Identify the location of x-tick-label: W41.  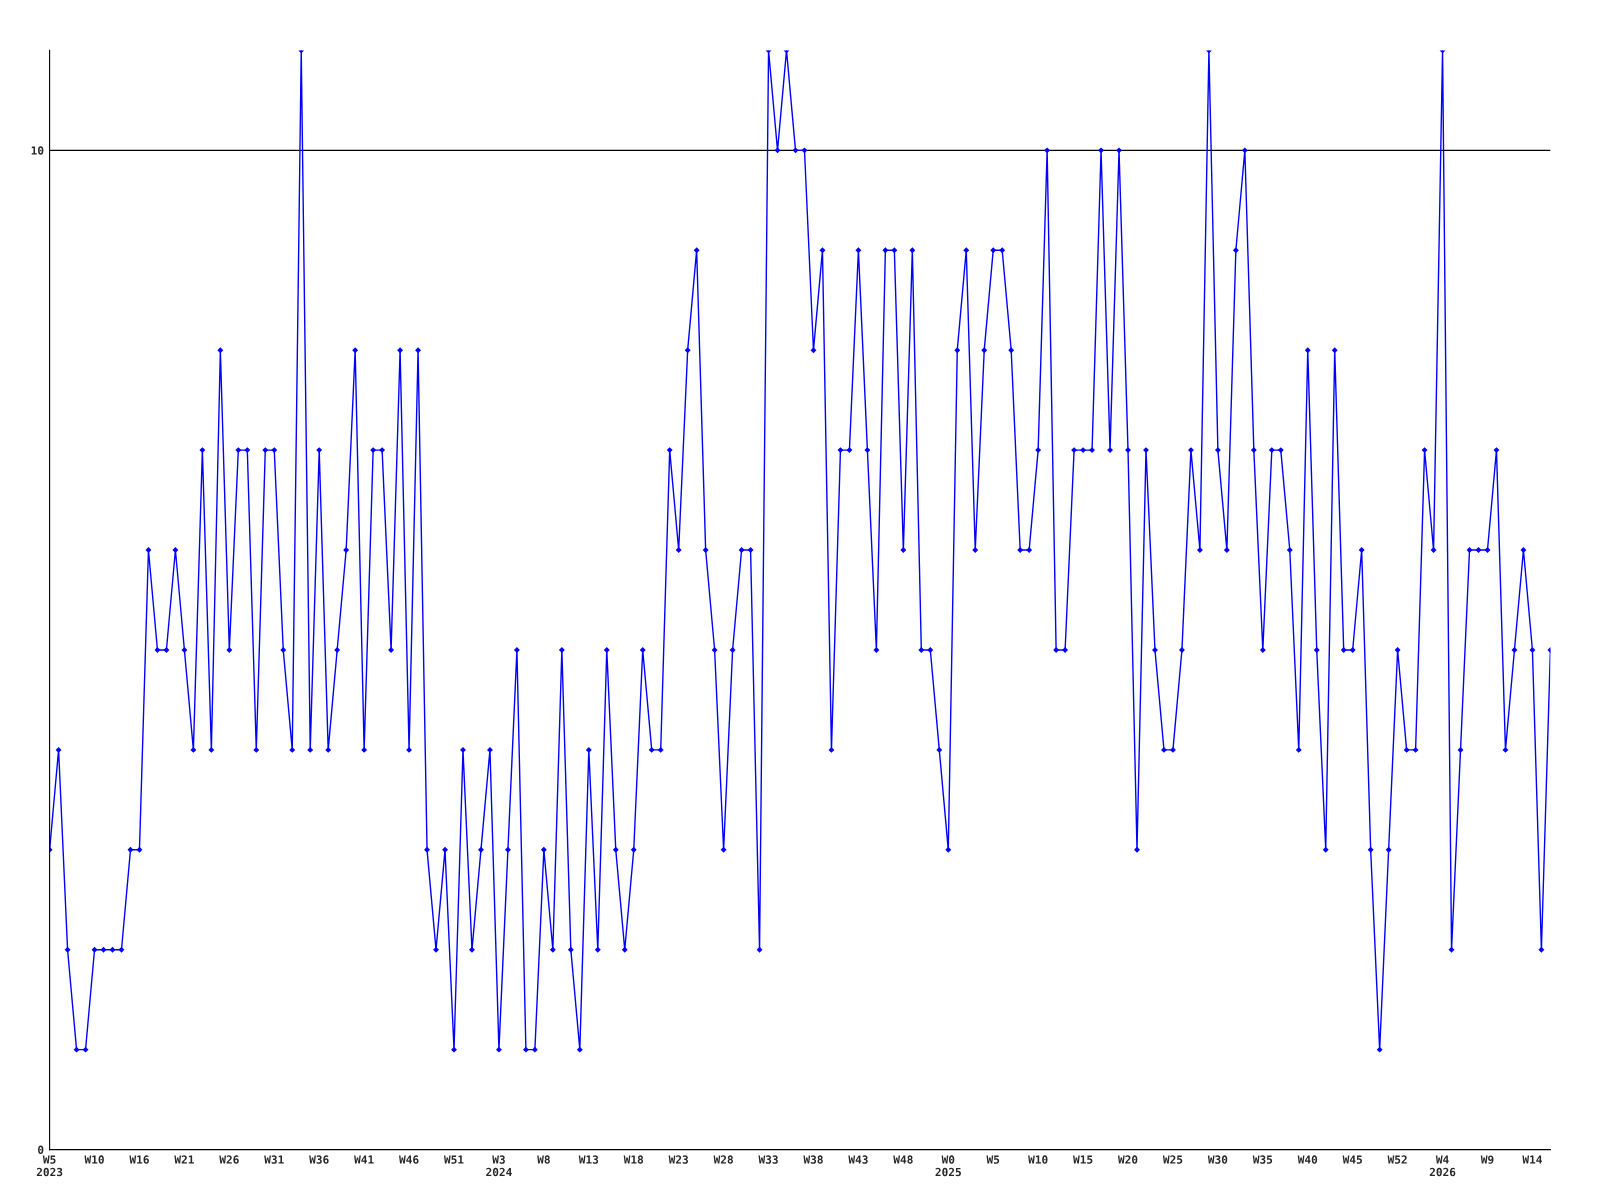
(364, 1159).